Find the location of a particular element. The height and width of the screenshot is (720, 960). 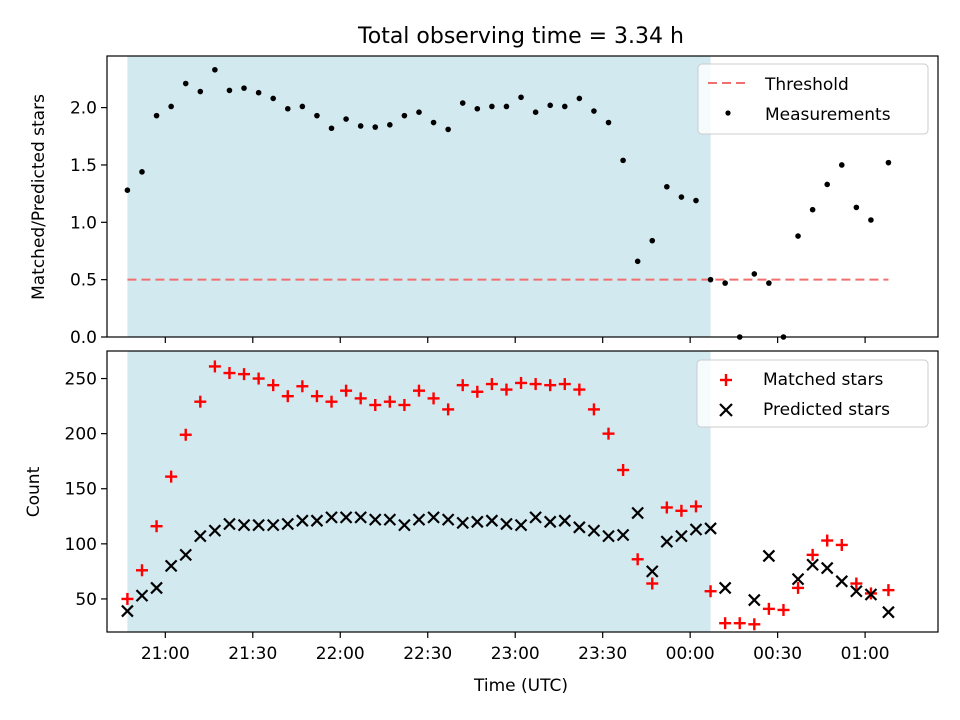

legend-matched-label: Matched stars is located at coordinates (823, 380).